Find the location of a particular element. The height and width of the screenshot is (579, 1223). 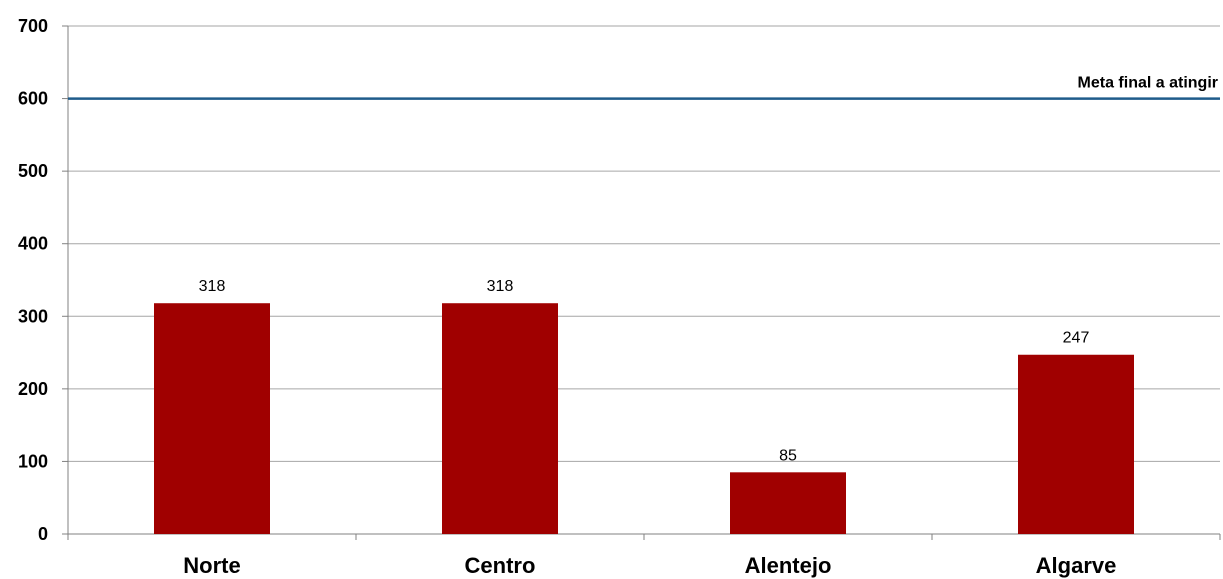

data-label: 247 is located at coordinates (1076, 338).